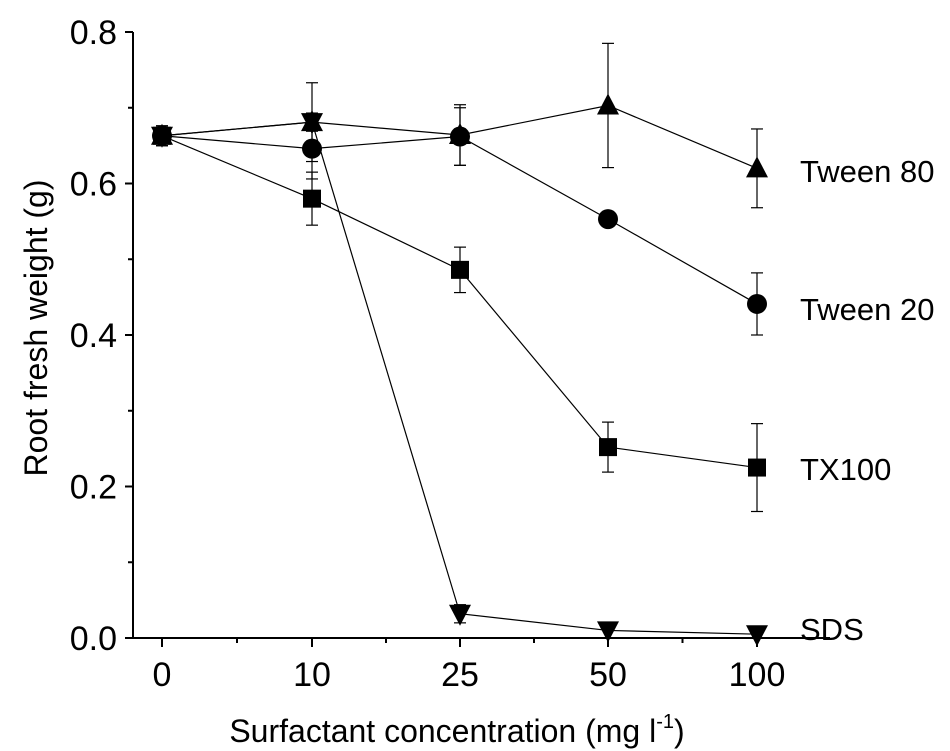 This screenshot has height=751, width=950. Describe the element at coordinates (442, 731) in the screenshot. I see `x-axis-title-main: Surfactant concentration (mg l` at that location.